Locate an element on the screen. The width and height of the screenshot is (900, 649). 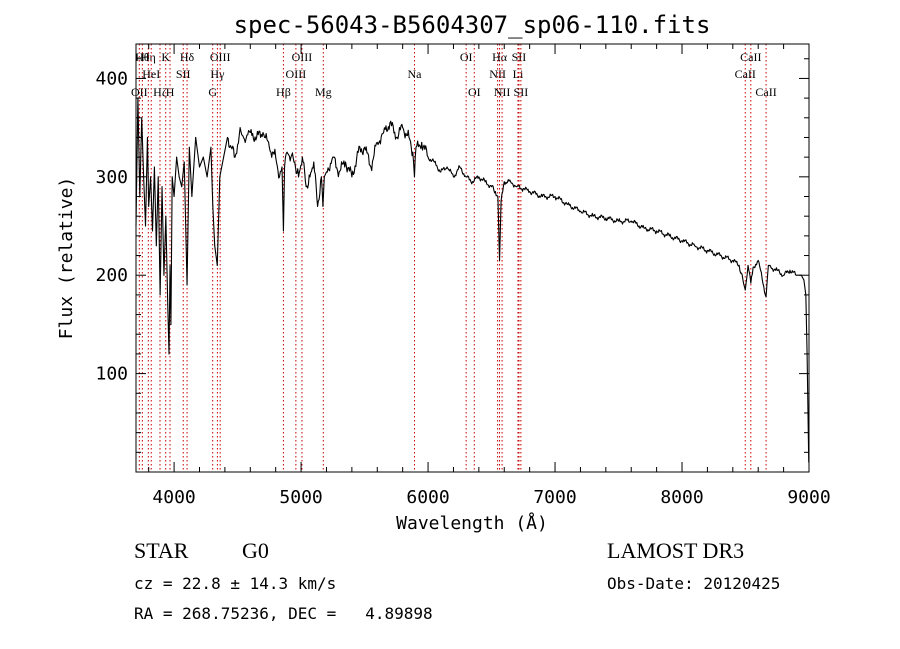
x-tick-label: 6000 is located at coordinates (427, 497).